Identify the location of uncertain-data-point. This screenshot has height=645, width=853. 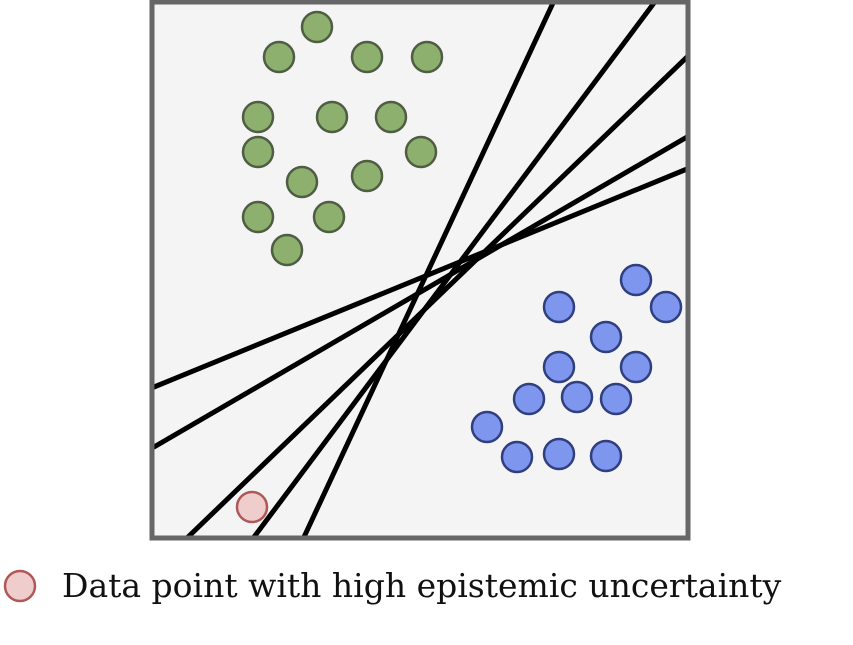
(252, 507).